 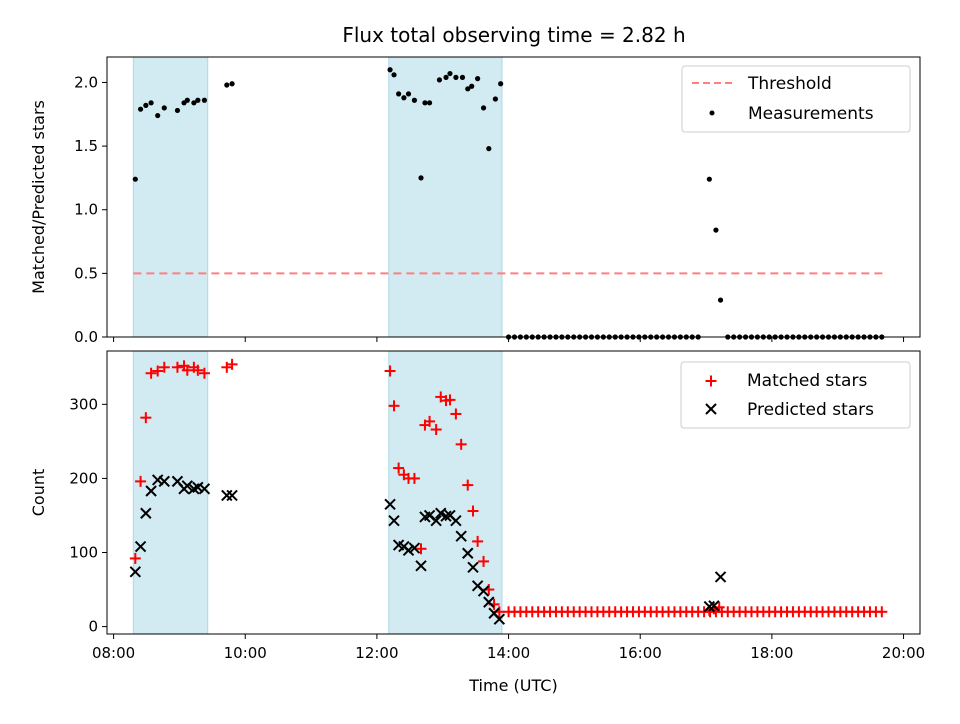 What do you see at coordinates (38, 197) in the screenshot?
I see `ratio-panel-y-label: Matched/Predicted stars` at bounding box center [38, 197].